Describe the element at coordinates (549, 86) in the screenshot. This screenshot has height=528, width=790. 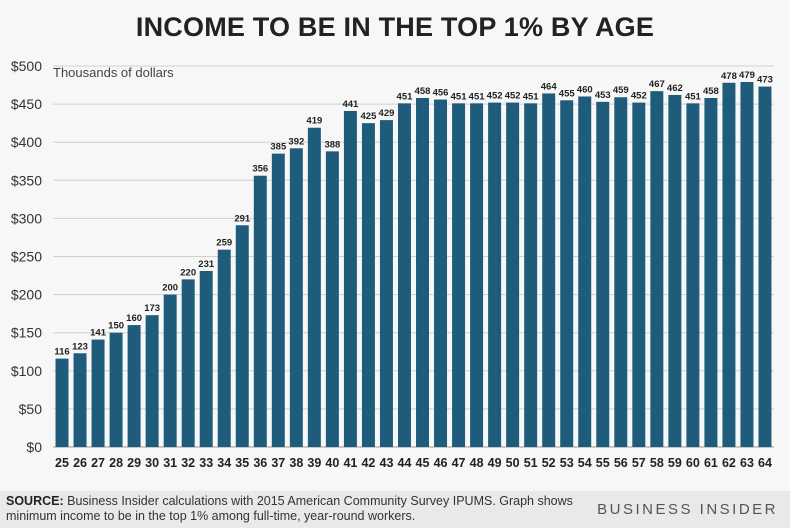
I see `data-label: 464` at that location.